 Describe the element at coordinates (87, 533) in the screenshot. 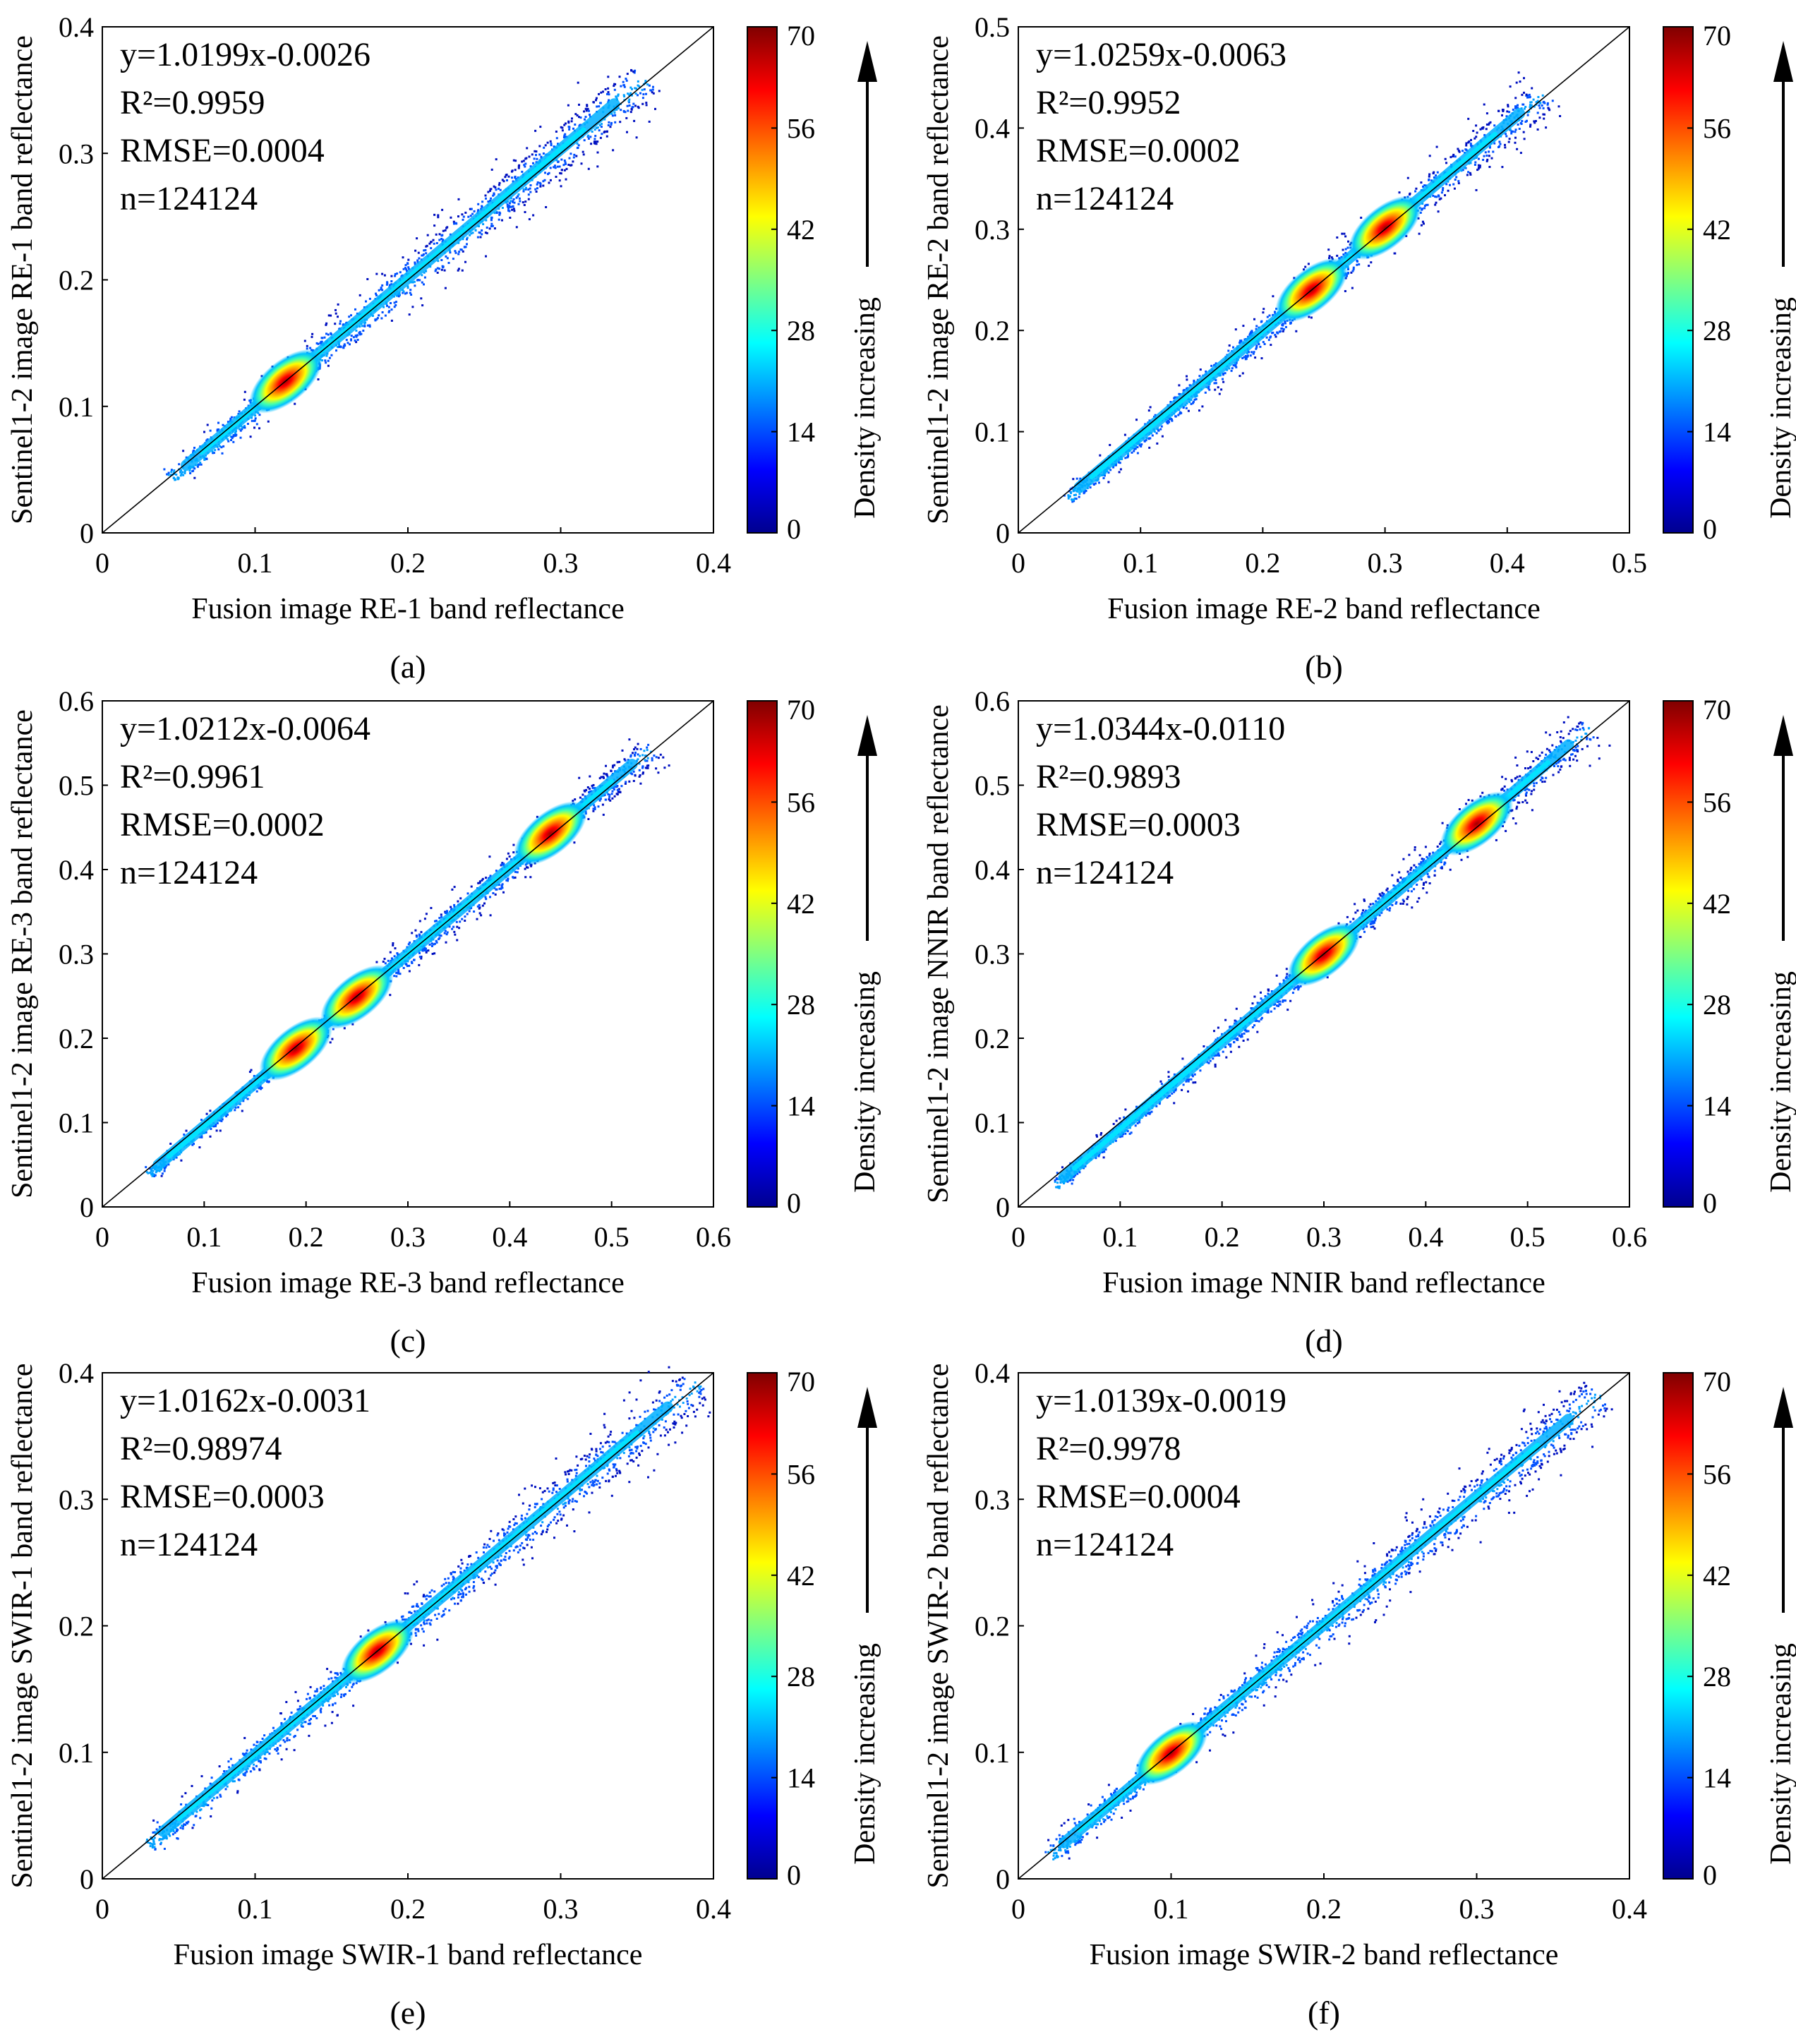

I see `y-tick-label: 0` at that location.